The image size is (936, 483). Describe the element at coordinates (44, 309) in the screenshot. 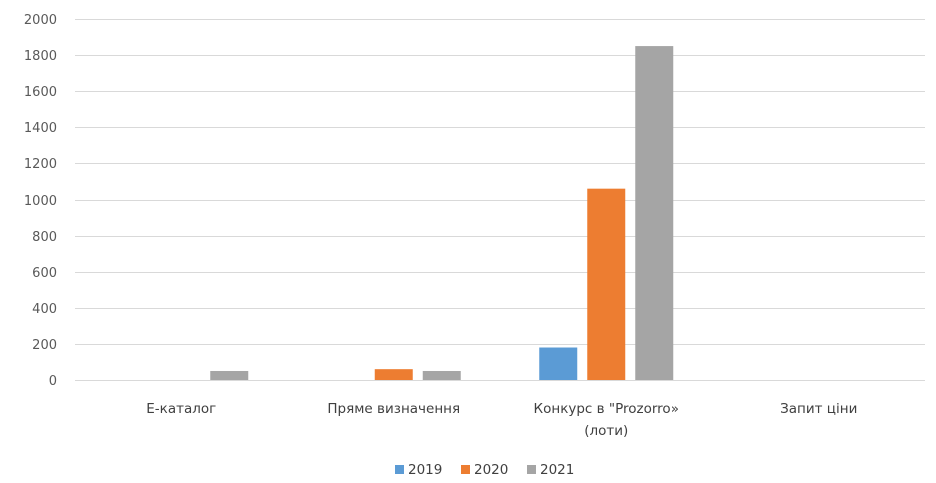

I see `y-tick-label: 400` at that location.